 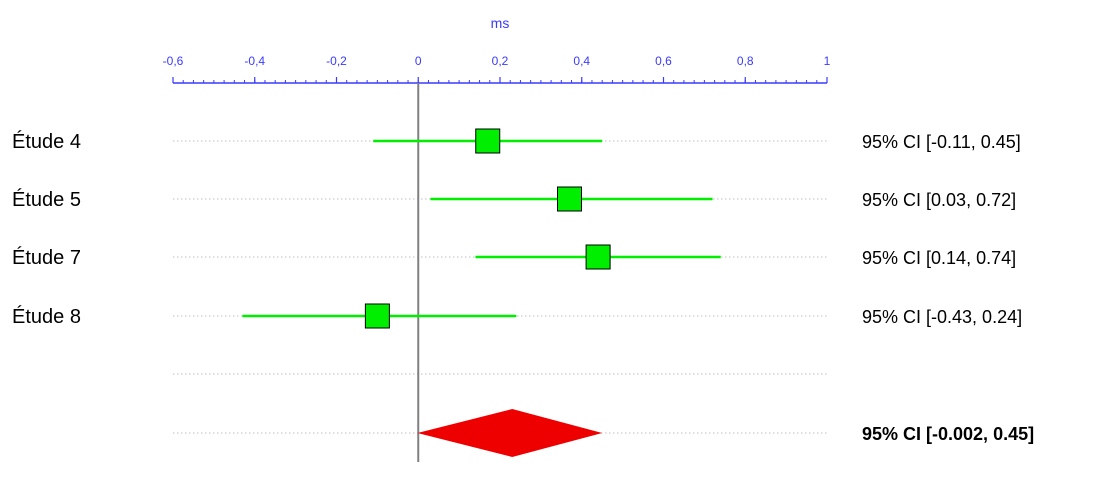 I want to click on tick-label: 0,6, so click(x=663, y=61).